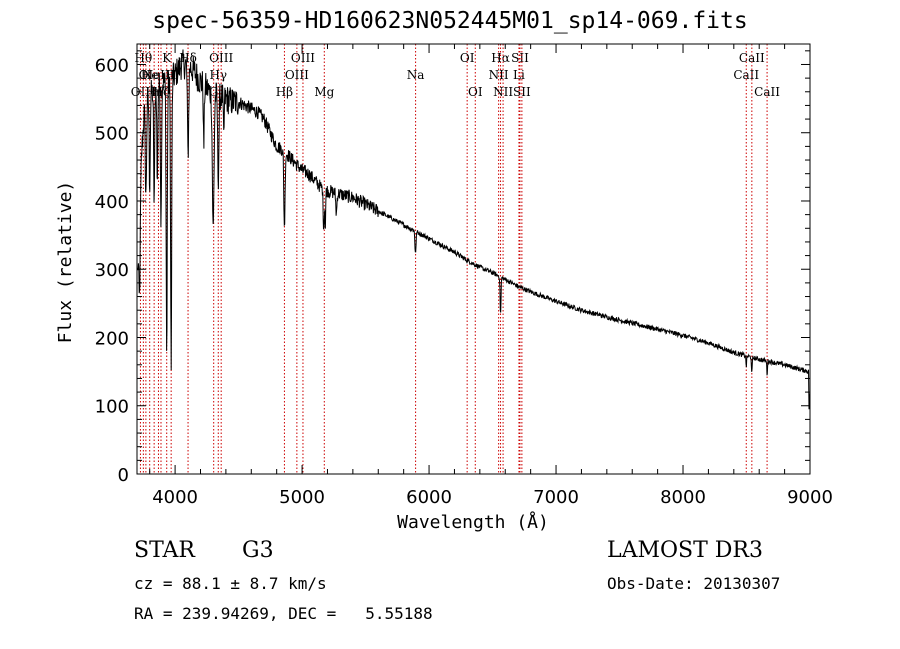 Image resolution: width=900 pixels, height=649 pixels. What do you see at coordinates (214, 92) in the screenshot?
I see `line-marker-label-10: G` at bounding box center [214, 92].